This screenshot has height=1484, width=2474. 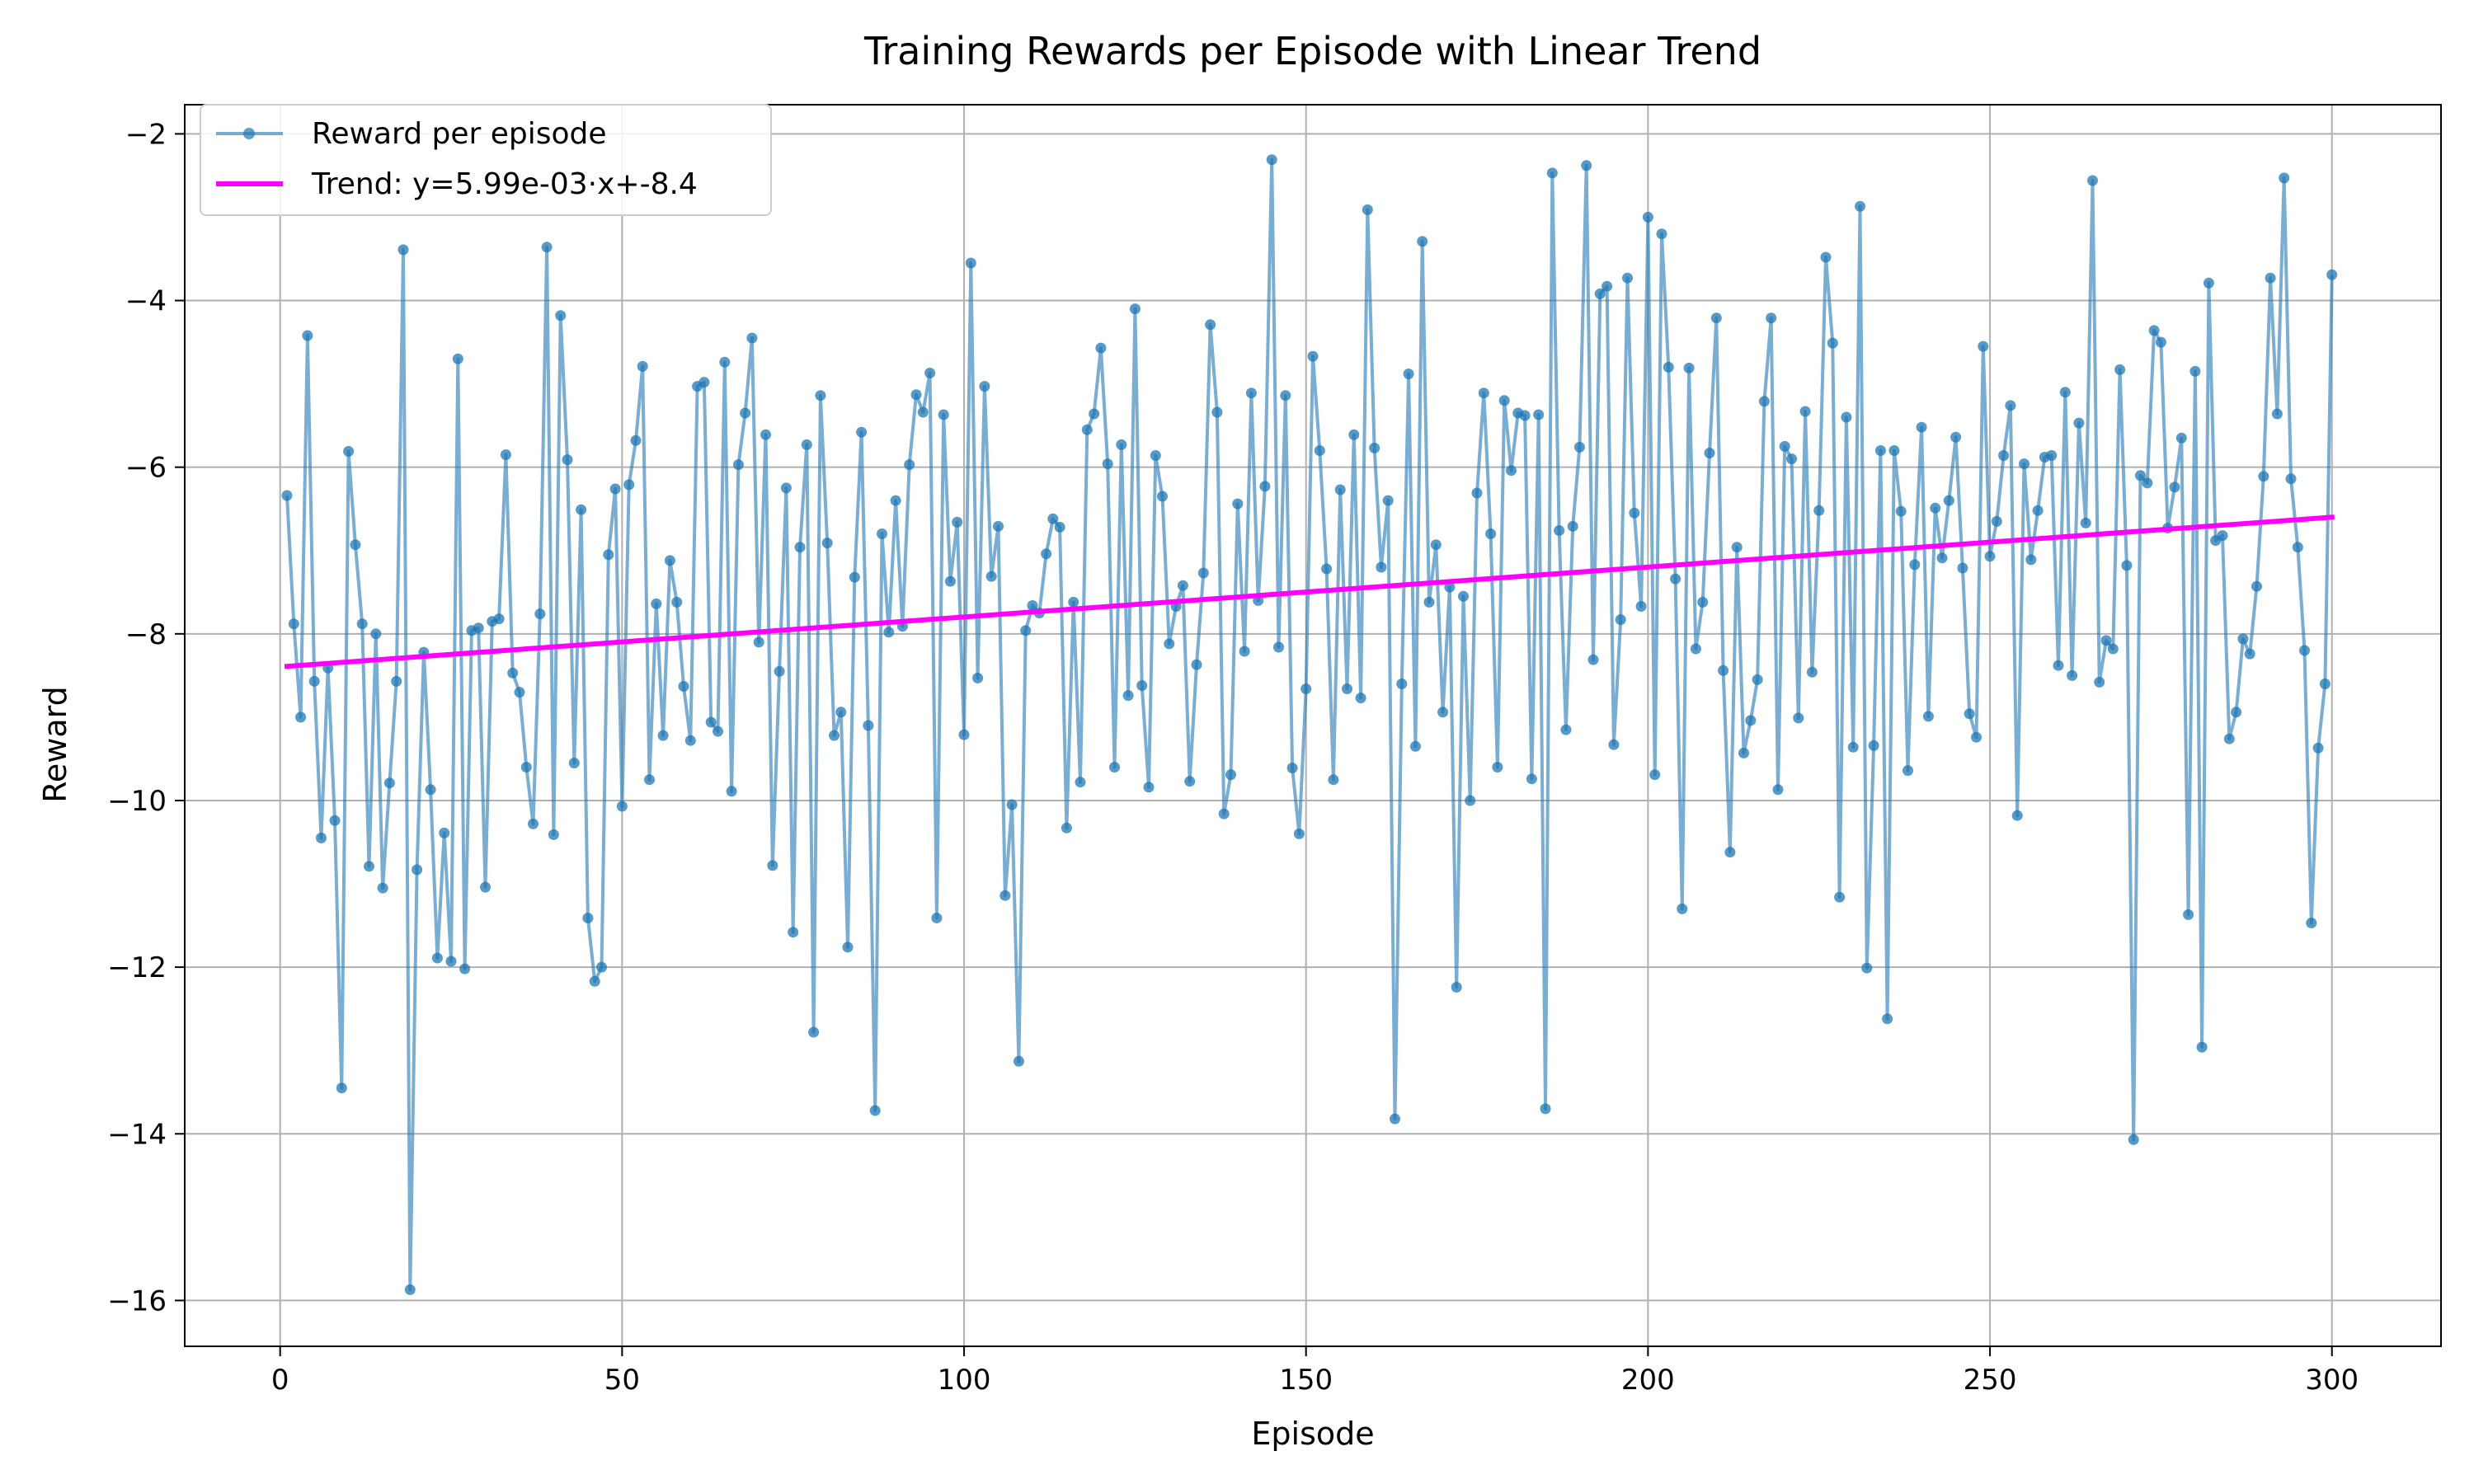 I want to click on x-tick-label: 0, so click(x=280, y=1380).